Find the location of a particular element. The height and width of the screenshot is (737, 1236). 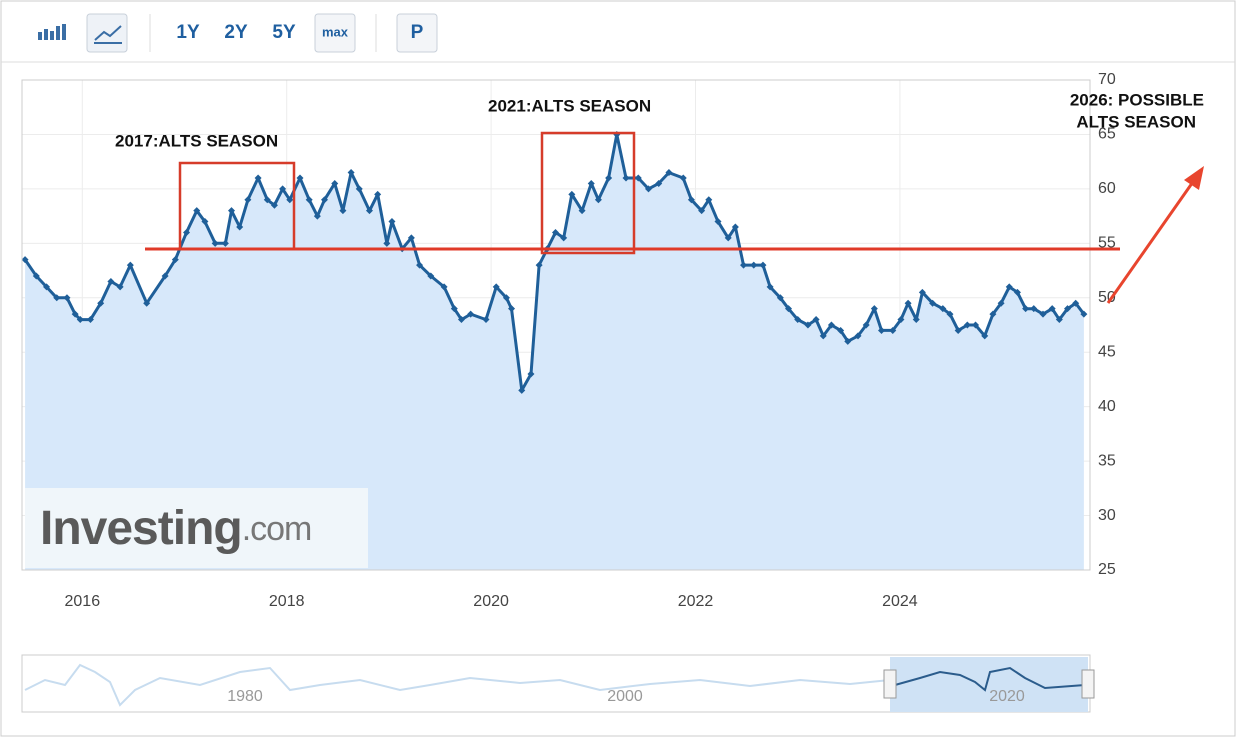

x-tick-label: 2016 is located at coordinates (83, 601).